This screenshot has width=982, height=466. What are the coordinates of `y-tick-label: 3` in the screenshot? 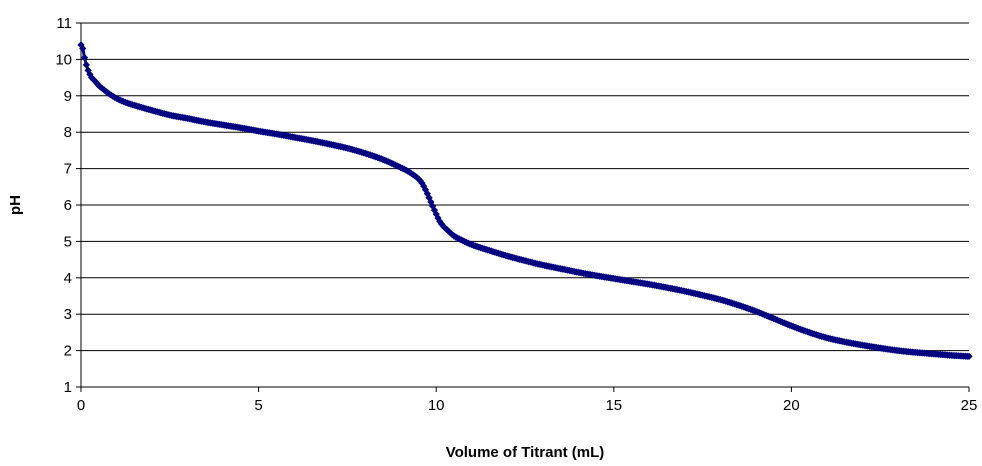 It's located at (68, 314).